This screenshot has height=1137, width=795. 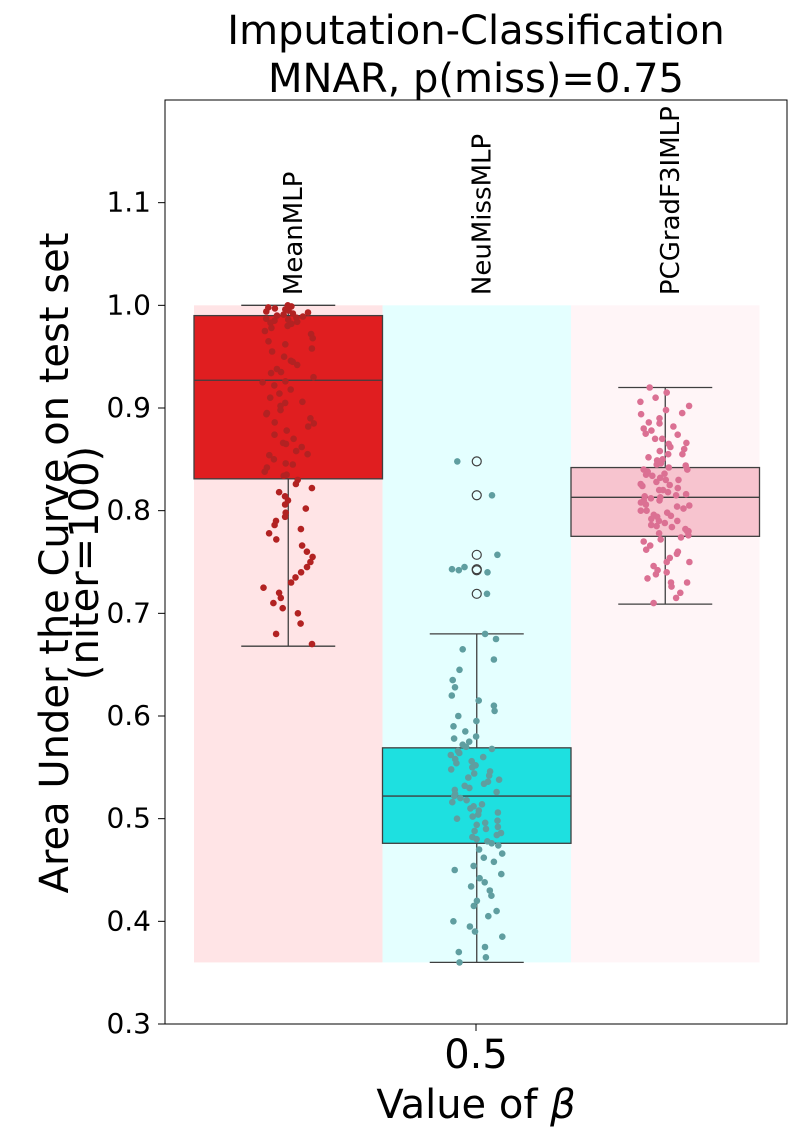 I want to click on group-label-MeanMLP: MeanMLP, so click(x=294, y=233).